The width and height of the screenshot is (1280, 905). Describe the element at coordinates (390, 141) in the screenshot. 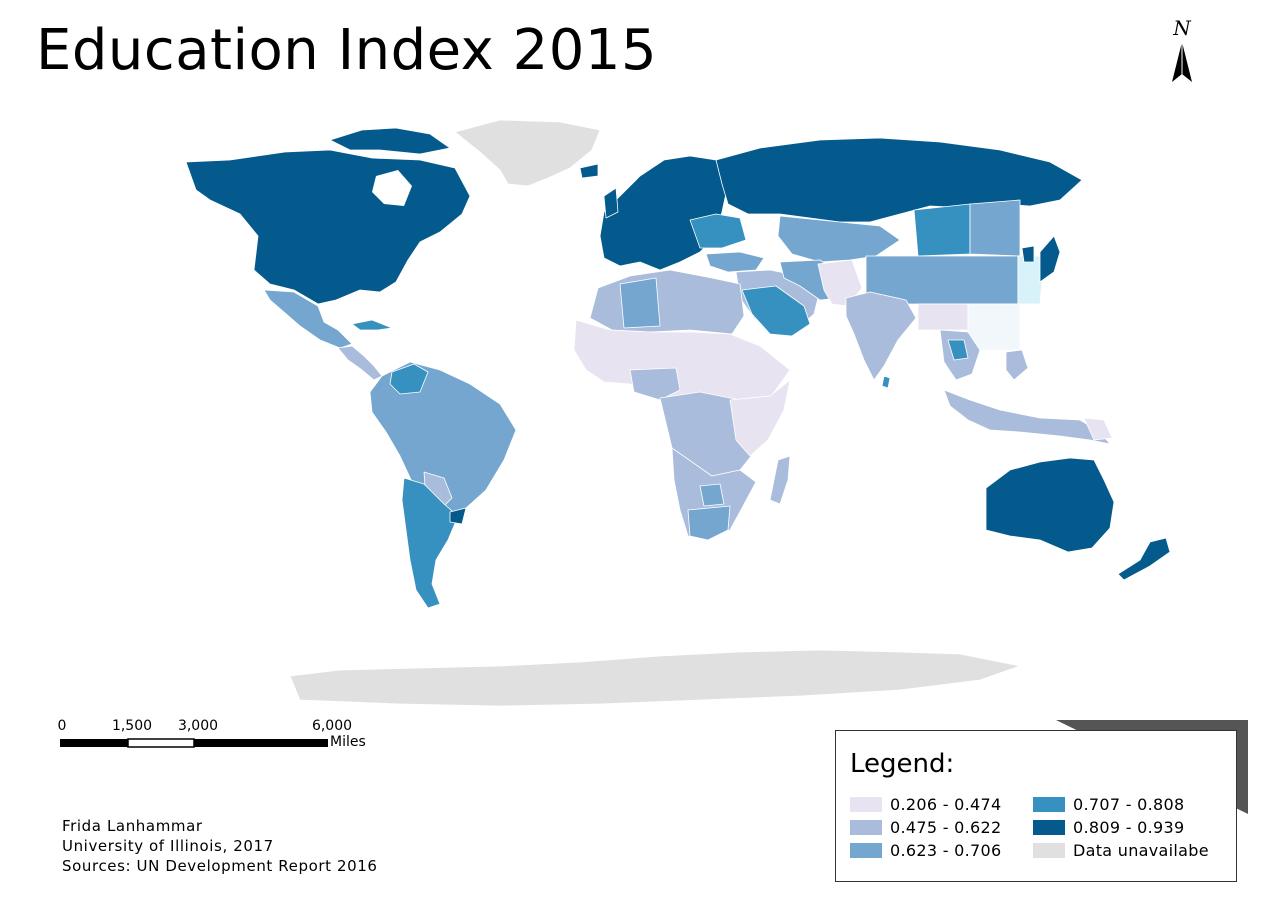

I see `region-arctic-islands` at that location.